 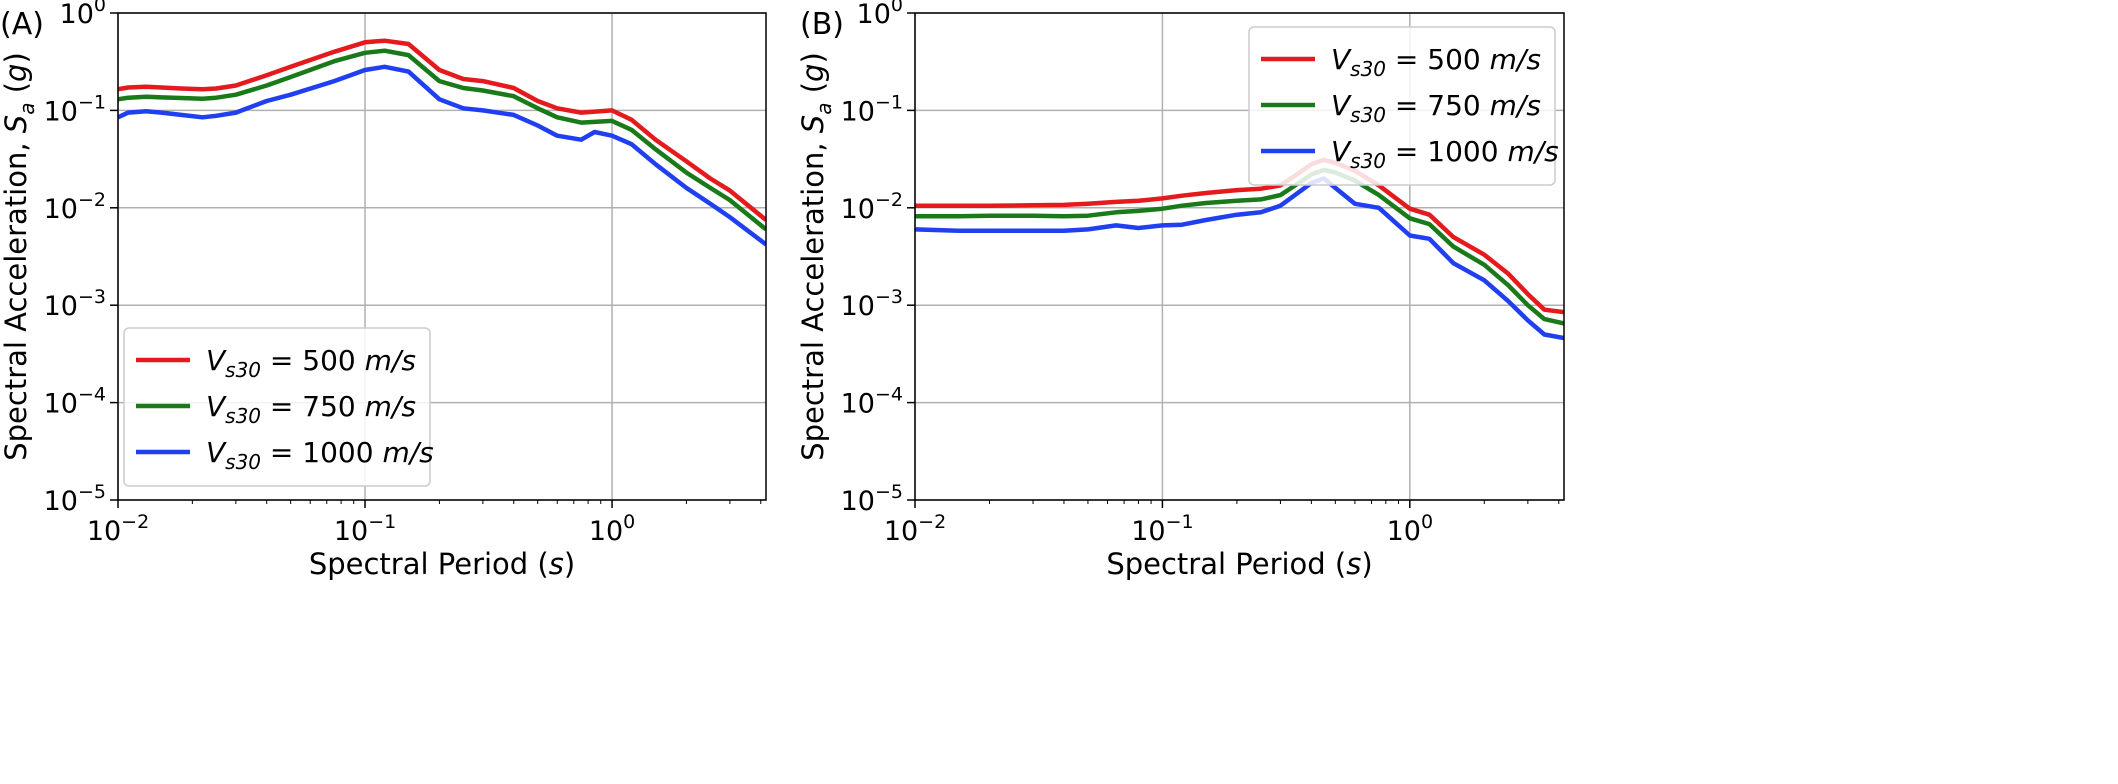 What do you see at coordinates (1239, 564) in the screenshot?
I see `panel-b-xlabel: Spectral Period (s)` at bounding box center [1239, 564].